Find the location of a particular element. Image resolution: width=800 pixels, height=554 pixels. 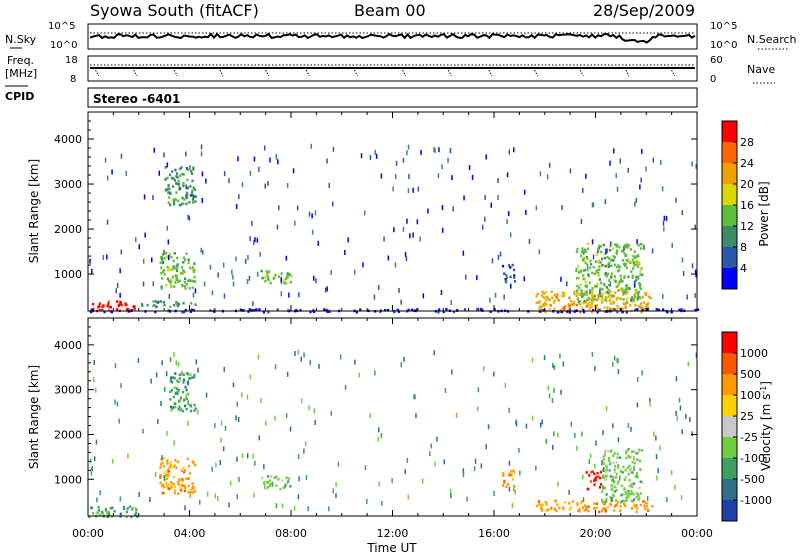

x-tick-label: 08:00 is located at coordinates (291, 533).